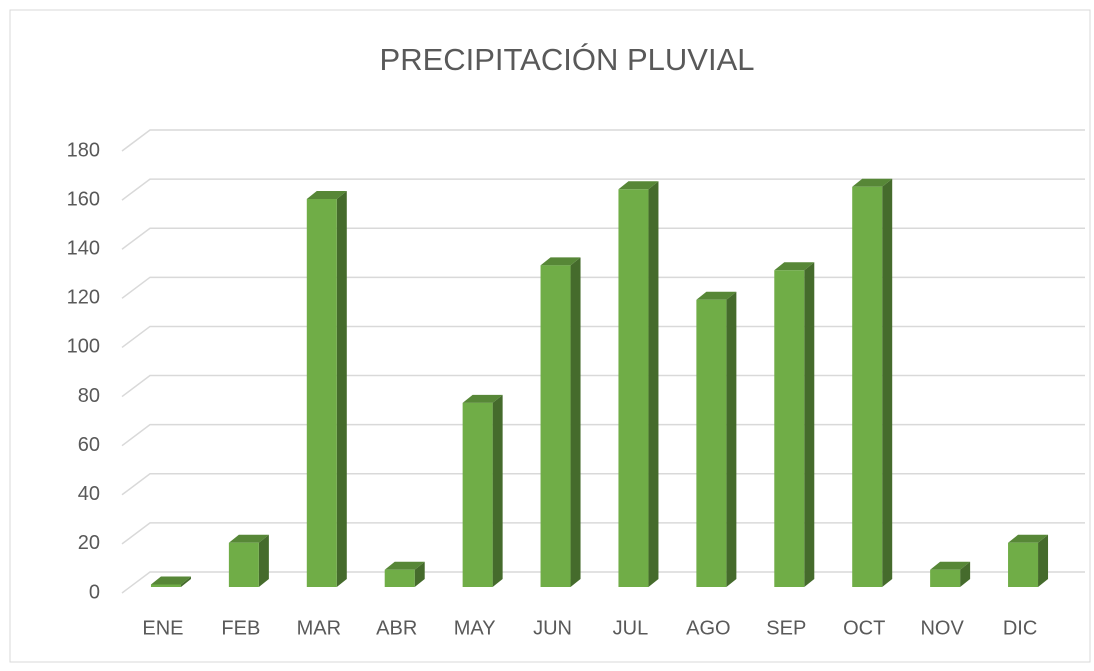  What do you see at coordinates (83, 249) in the screenshot?
I see `y-tick-label: 140` at bounding box center [83, 249].